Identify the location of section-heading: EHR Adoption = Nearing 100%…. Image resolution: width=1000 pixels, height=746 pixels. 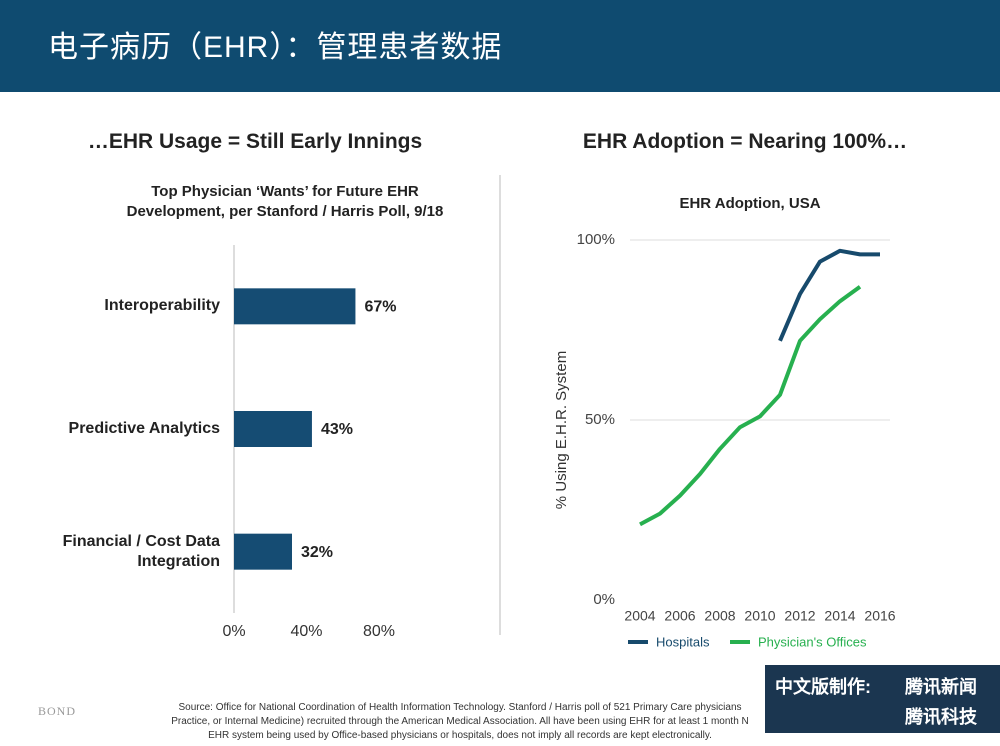
(745, 141).